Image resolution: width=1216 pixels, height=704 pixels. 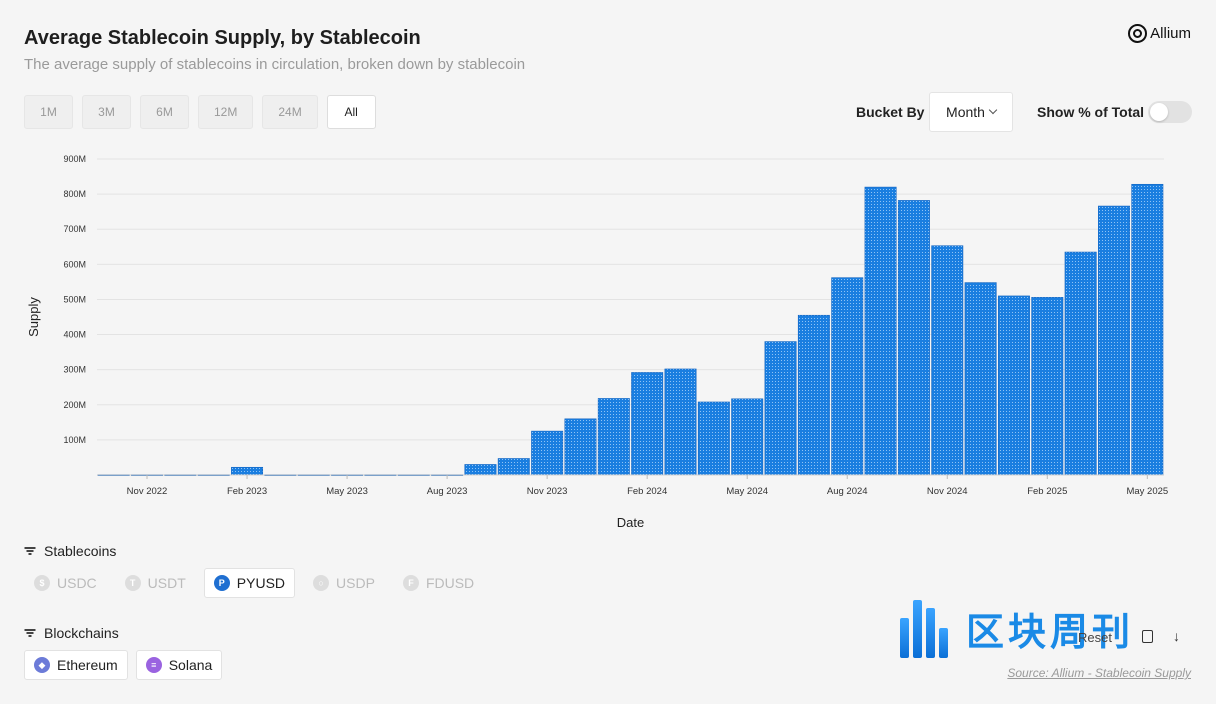 I want to click on bar-feb-2025, so click(x=1047, y=386).